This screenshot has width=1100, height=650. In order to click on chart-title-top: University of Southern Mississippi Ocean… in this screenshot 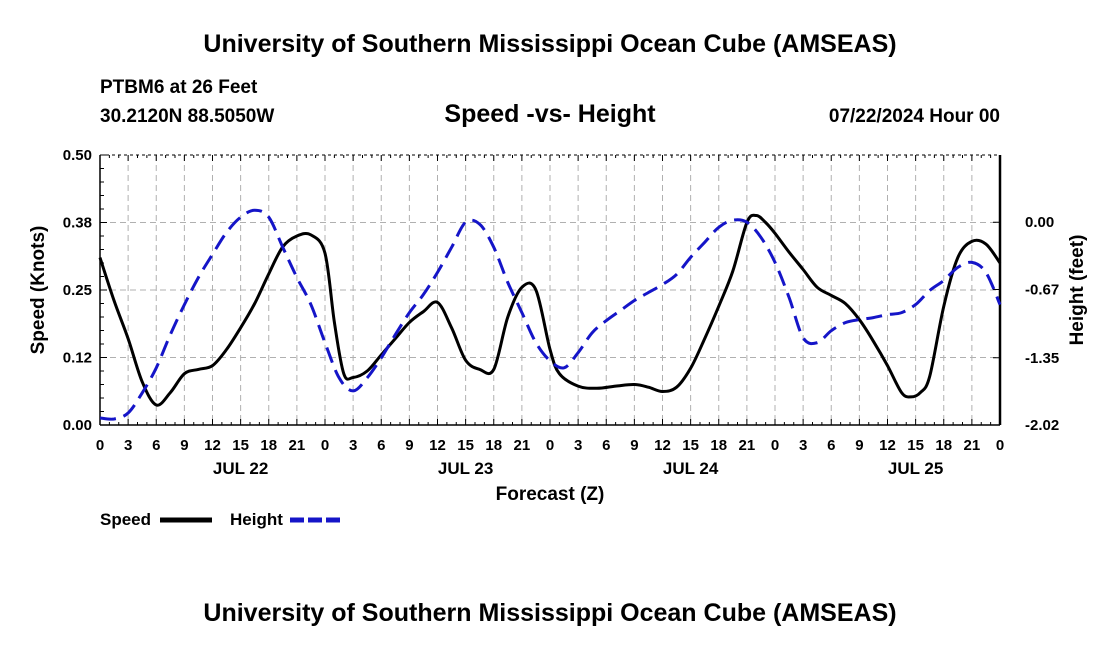, I will do `click(550, 44)`.